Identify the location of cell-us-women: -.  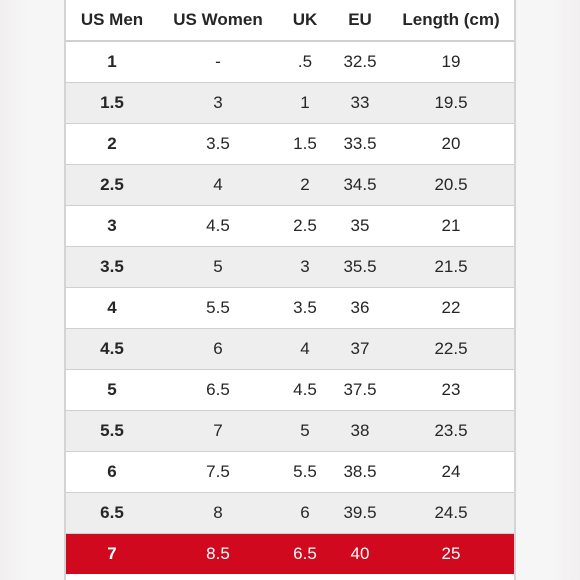
(218, 62).